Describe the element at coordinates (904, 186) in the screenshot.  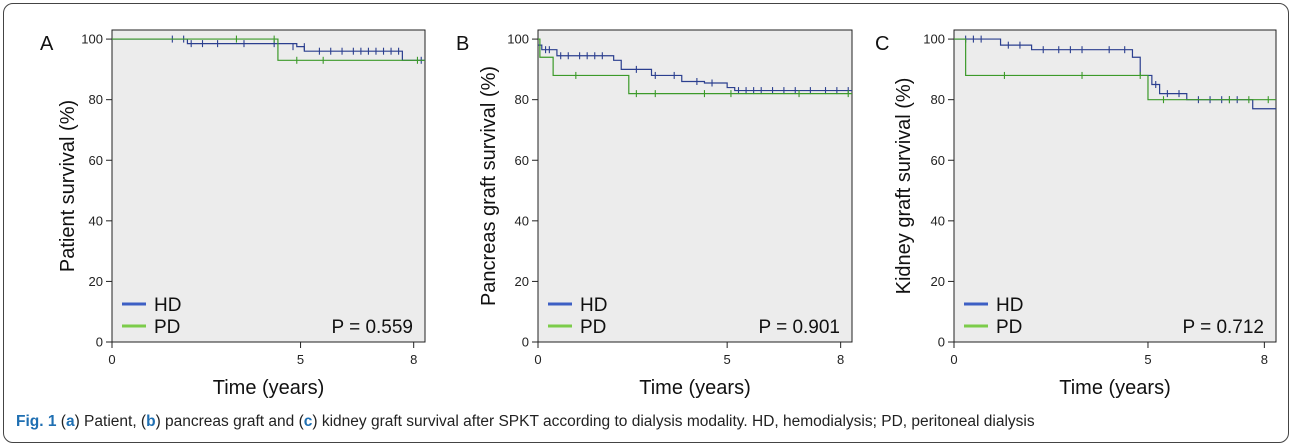
I see `y-axis-label: Kidney graft survival (%)` at that location.